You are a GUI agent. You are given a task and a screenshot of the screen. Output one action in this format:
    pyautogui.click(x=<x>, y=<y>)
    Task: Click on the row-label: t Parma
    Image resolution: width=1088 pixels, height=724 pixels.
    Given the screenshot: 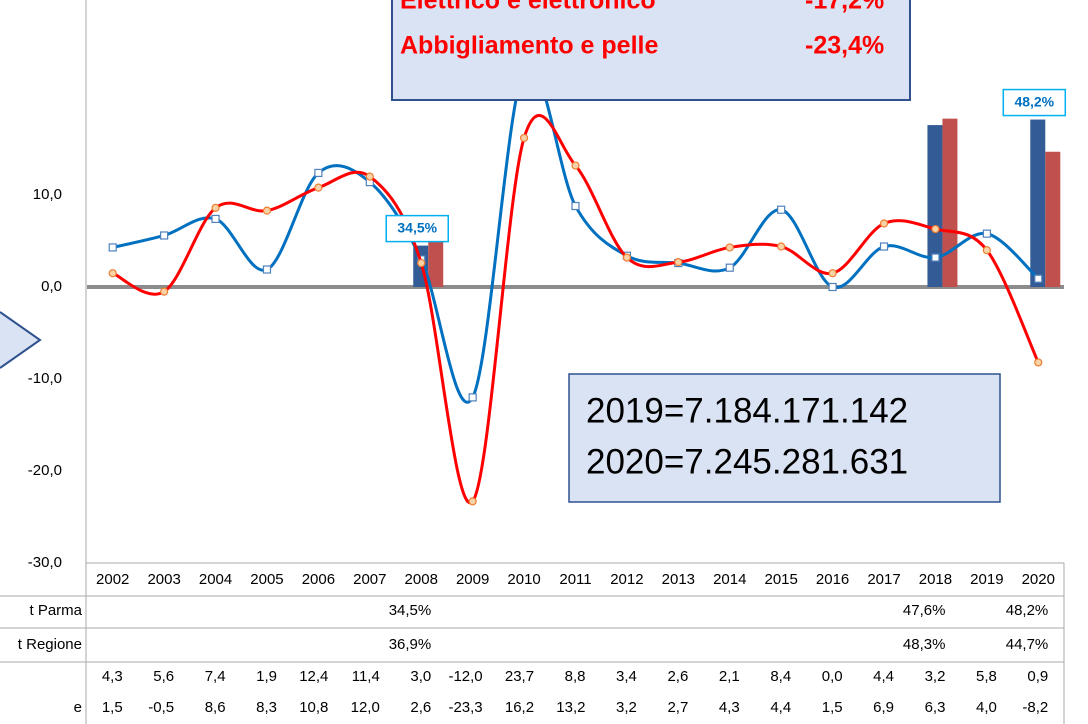 What is the action you would take?
    pyautogui.click(x=55, y=610)
    